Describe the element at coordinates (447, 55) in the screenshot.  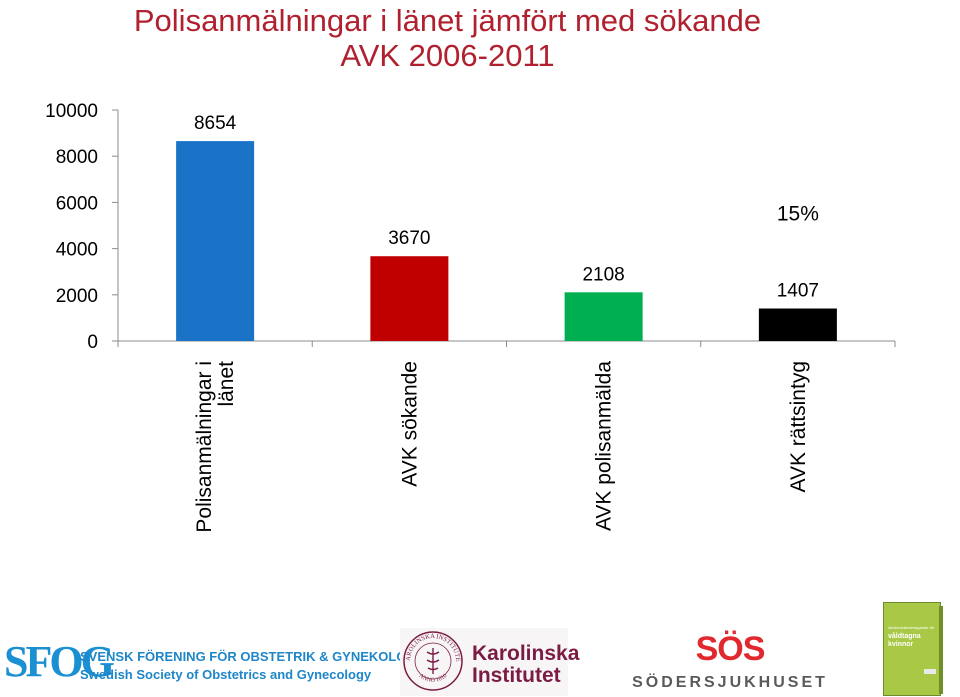
I see `chart-title-line-2: AVK 2006-2011` at that location.